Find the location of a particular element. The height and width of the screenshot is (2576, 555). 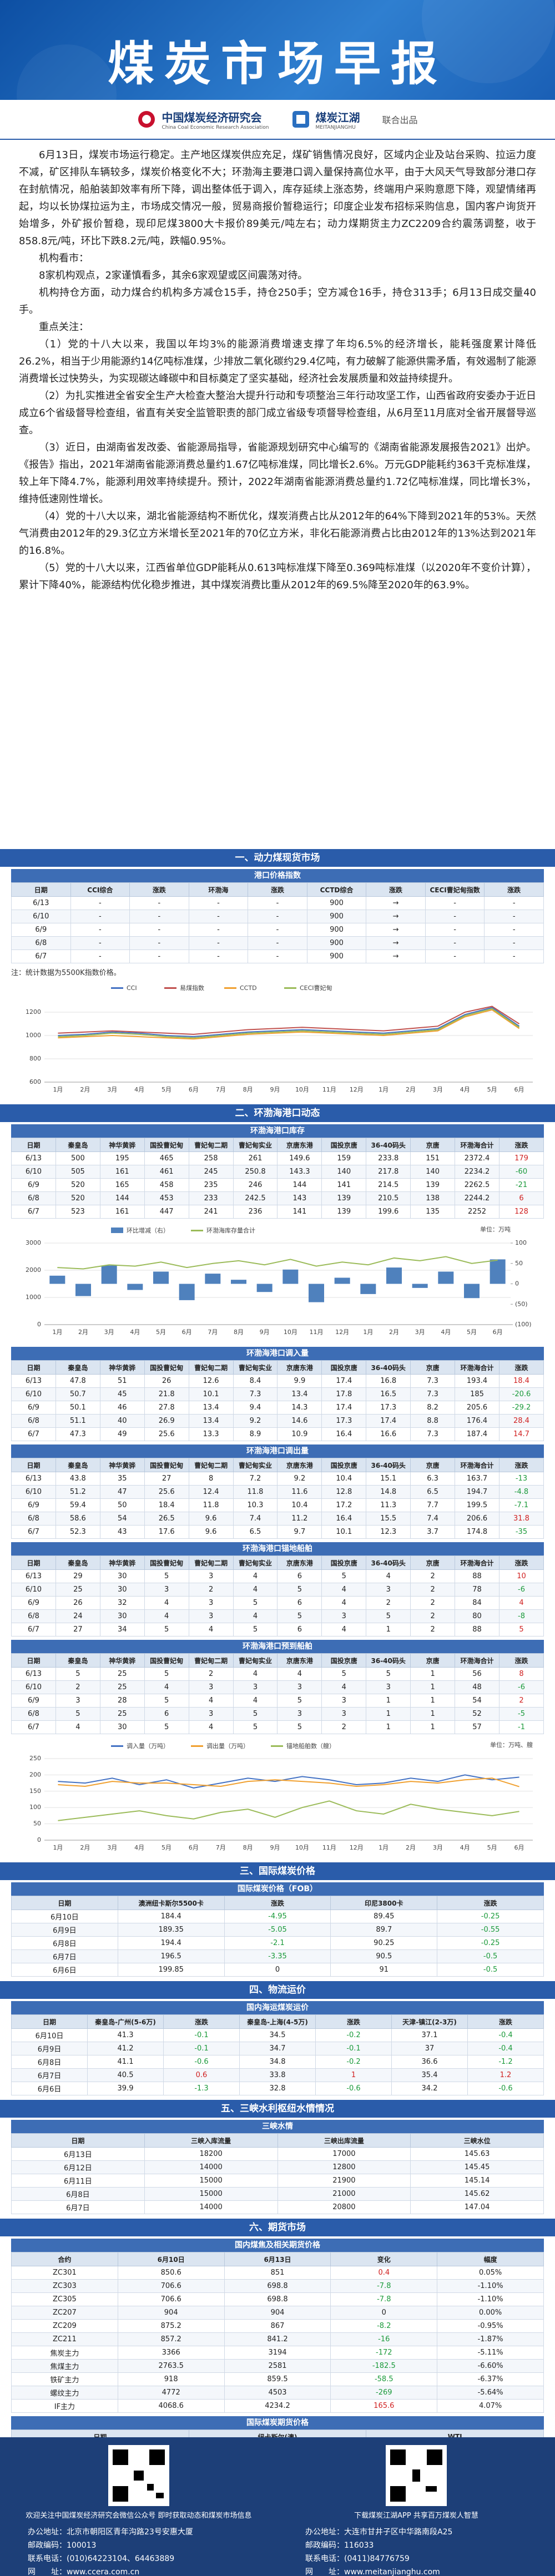

table-cell: → is located at coordinates (396, 943).